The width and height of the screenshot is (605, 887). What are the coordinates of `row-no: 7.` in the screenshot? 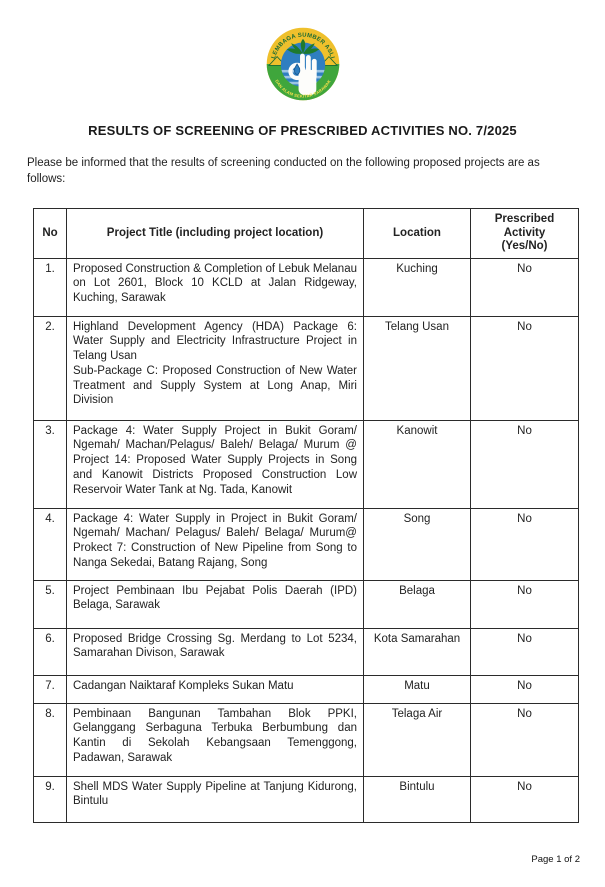 It's located at (50, 689).